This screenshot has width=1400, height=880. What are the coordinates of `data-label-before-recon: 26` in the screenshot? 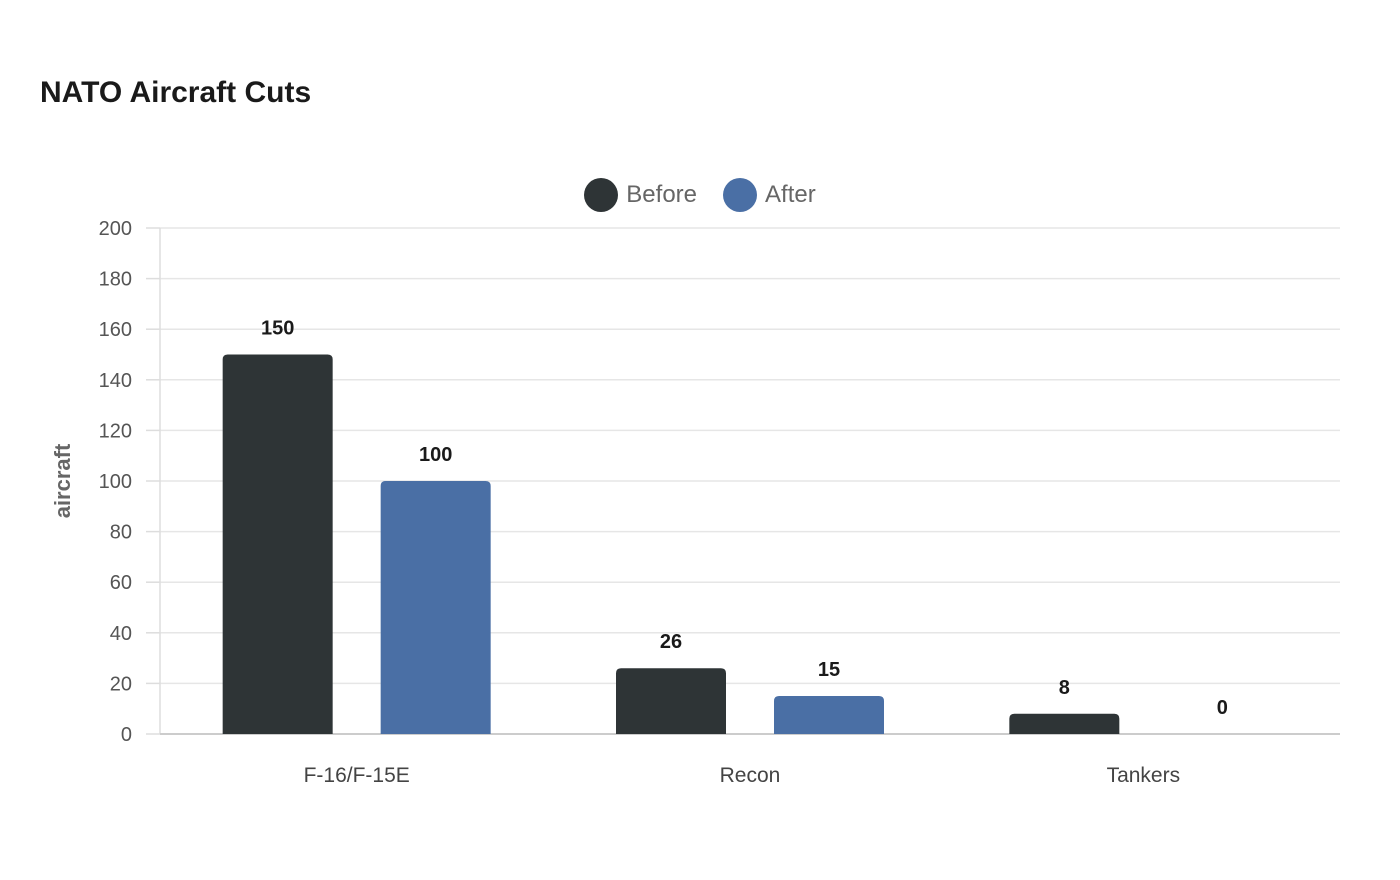 It's located at (671, 642).